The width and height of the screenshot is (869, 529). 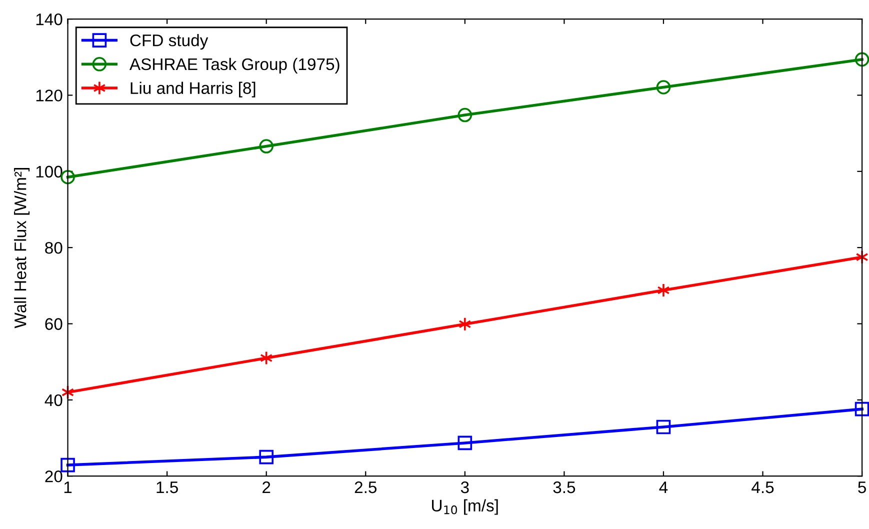 What do you see at coordinates (862, 488) in the screenshot?
I see `x-tick-label: 5` at bounding box center [862, 488].